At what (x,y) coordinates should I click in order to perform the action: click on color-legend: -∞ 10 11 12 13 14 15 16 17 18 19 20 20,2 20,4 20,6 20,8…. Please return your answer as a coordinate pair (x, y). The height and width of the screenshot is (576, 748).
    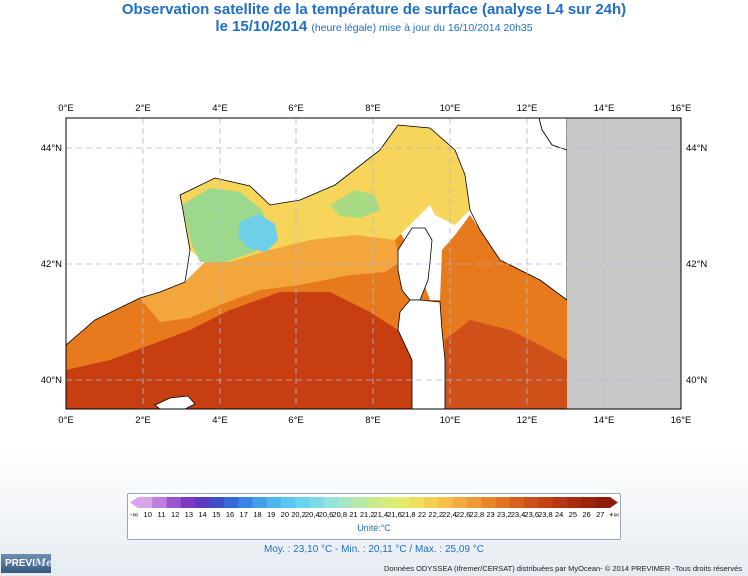
    Looking at the image, I should click on (374, 516).